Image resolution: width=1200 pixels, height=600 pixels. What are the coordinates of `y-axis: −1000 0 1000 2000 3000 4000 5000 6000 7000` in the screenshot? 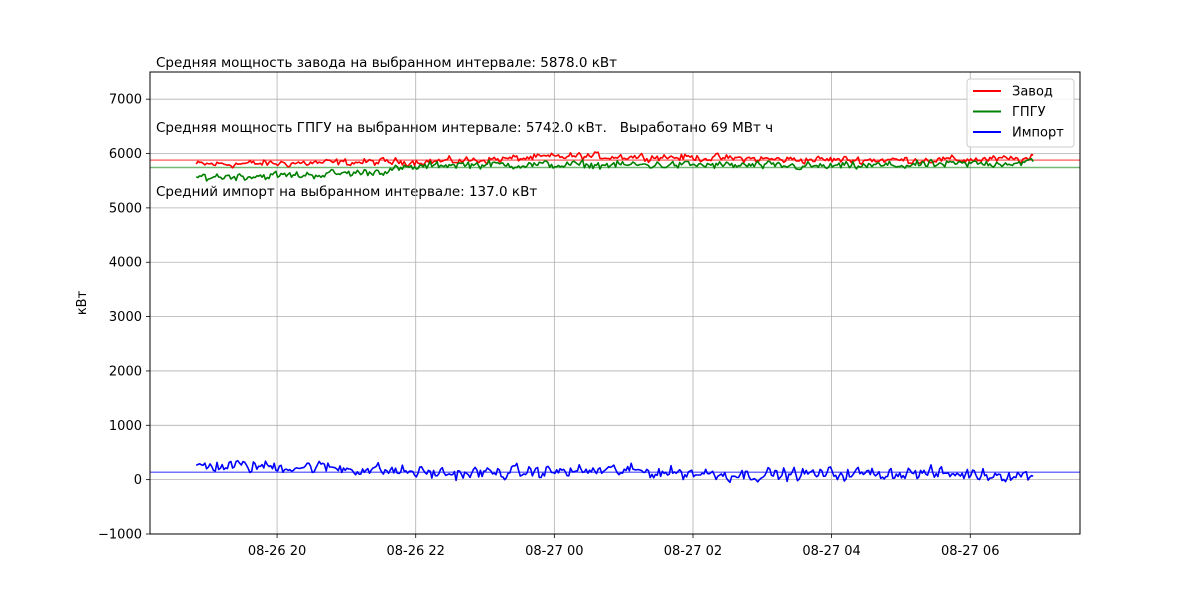 It's located at (124, 318).